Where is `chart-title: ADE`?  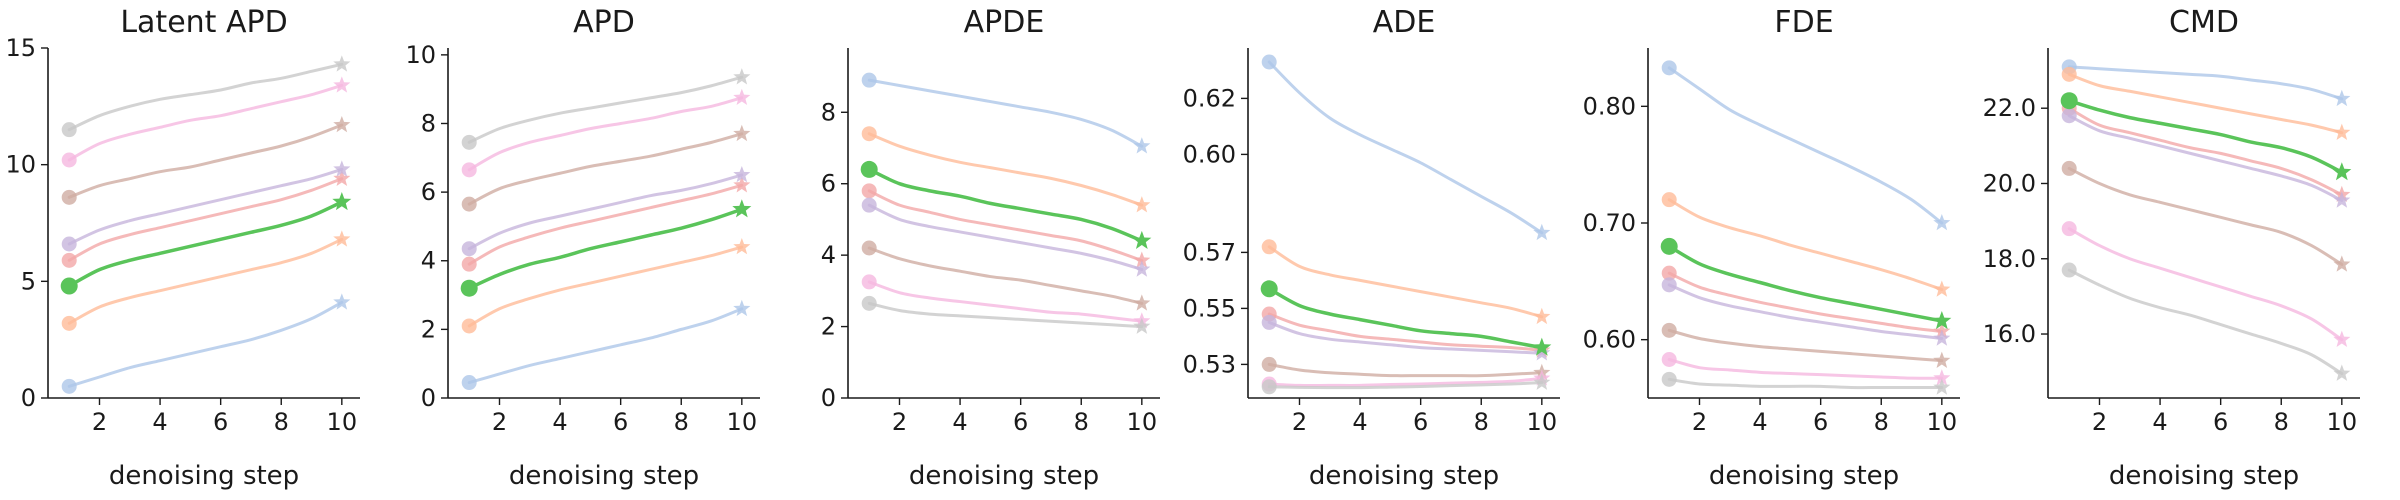
chart-title: ADE is located at coordinates (1404, 22).